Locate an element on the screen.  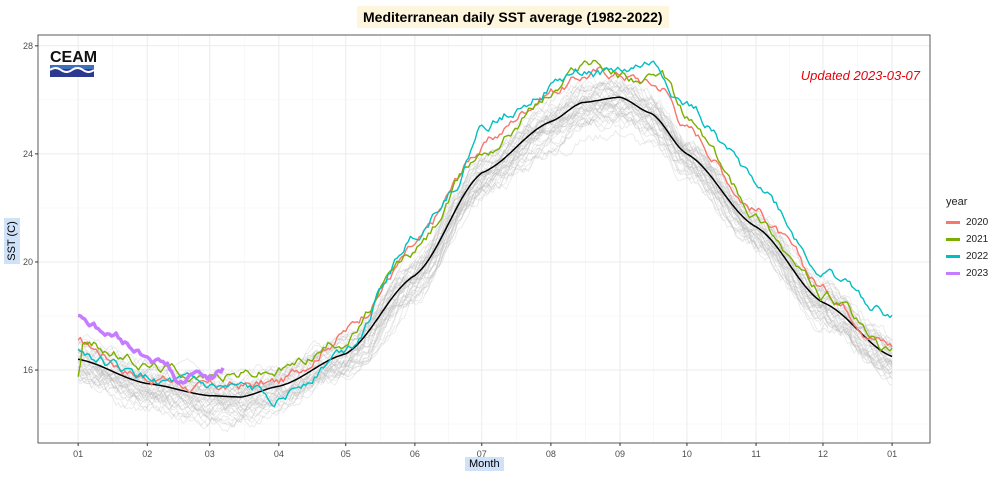
y-tick-label: 16 is located at coordinates (28, 370).